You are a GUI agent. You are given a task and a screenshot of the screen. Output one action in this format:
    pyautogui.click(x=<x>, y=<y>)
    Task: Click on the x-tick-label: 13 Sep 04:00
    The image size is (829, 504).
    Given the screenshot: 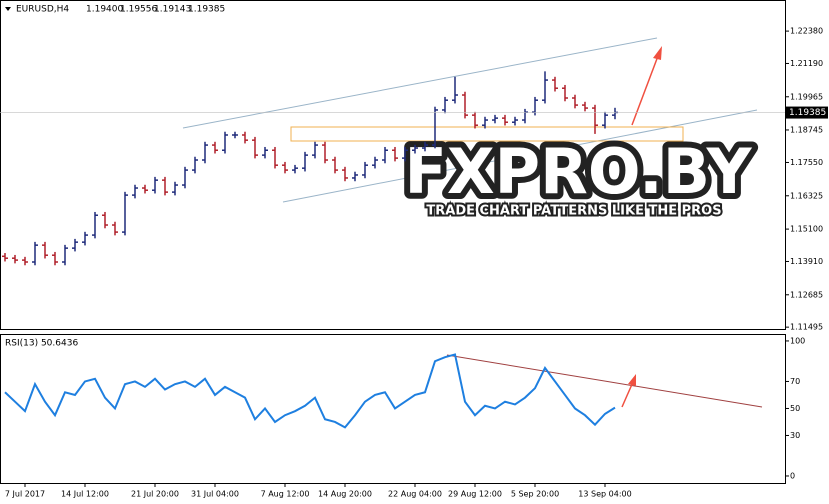 What is the action you would take?
    pyautogui.click(x=604, y=494)
    